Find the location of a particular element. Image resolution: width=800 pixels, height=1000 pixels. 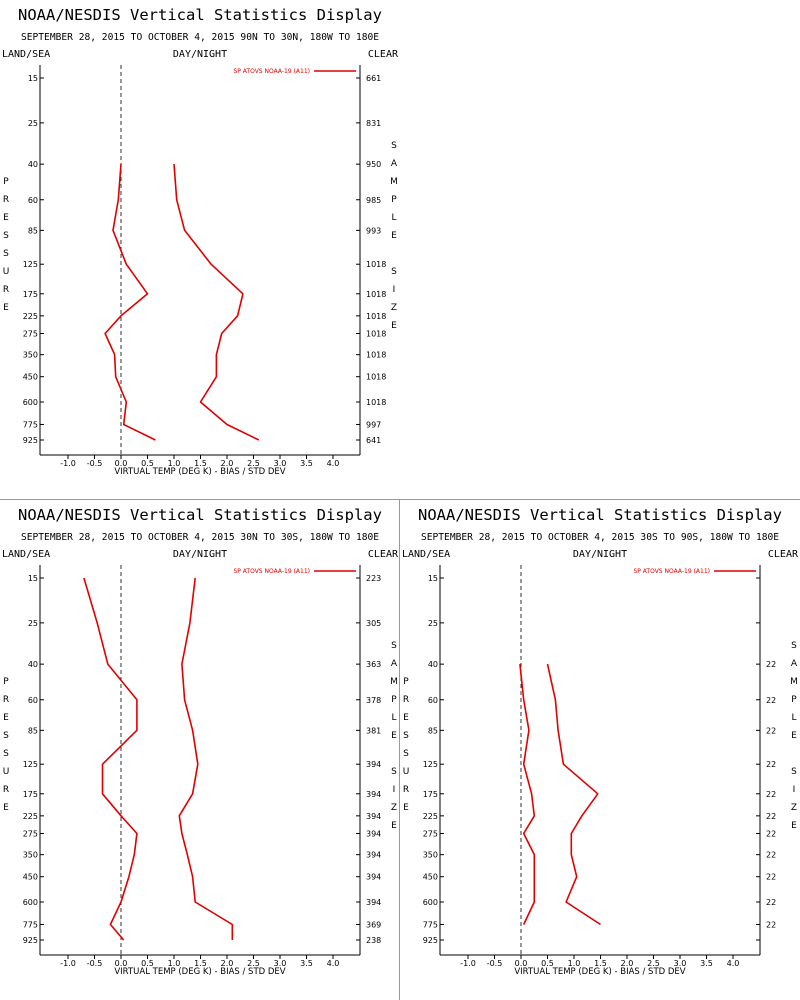

x-tick-label: 3.0 is located at coordinates (280, 463).